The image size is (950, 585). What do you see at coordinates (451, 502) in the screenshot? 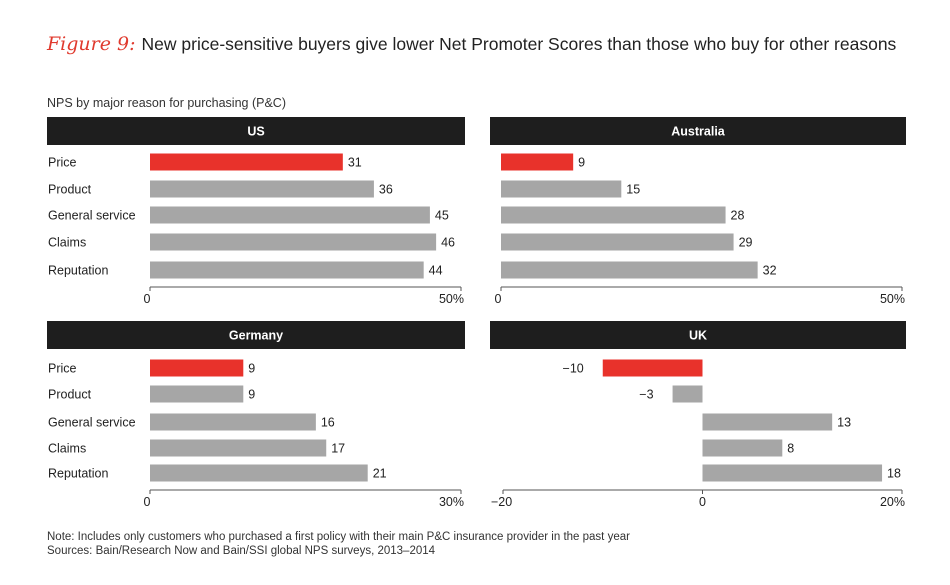
I see `tick-label: 30%` at bounding box center [451, 502].